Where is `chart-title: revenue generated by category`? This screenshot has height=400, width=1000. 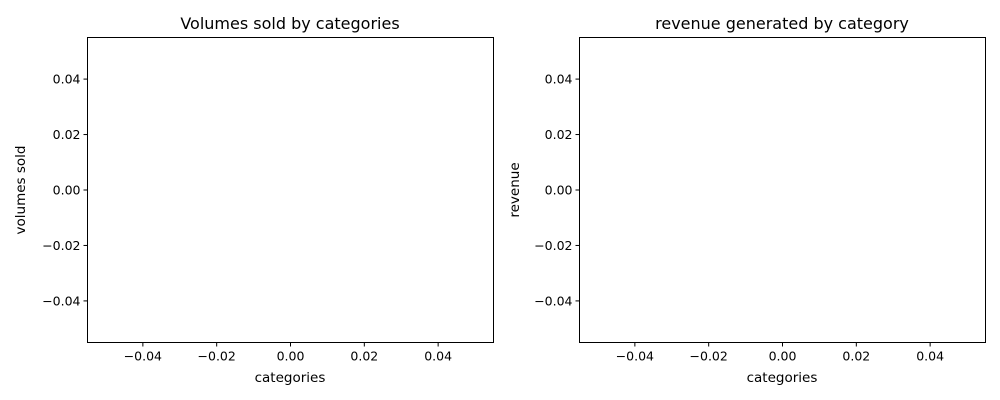
chart-title: revenue generated by category is located at coordinates (782, 23).